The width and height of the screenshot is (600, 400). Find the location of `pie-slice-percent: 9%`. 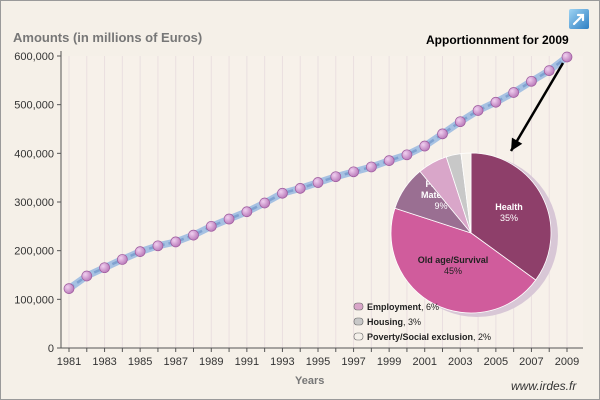

pie-slice-percent: 9% is located at coordinates (440, 206).